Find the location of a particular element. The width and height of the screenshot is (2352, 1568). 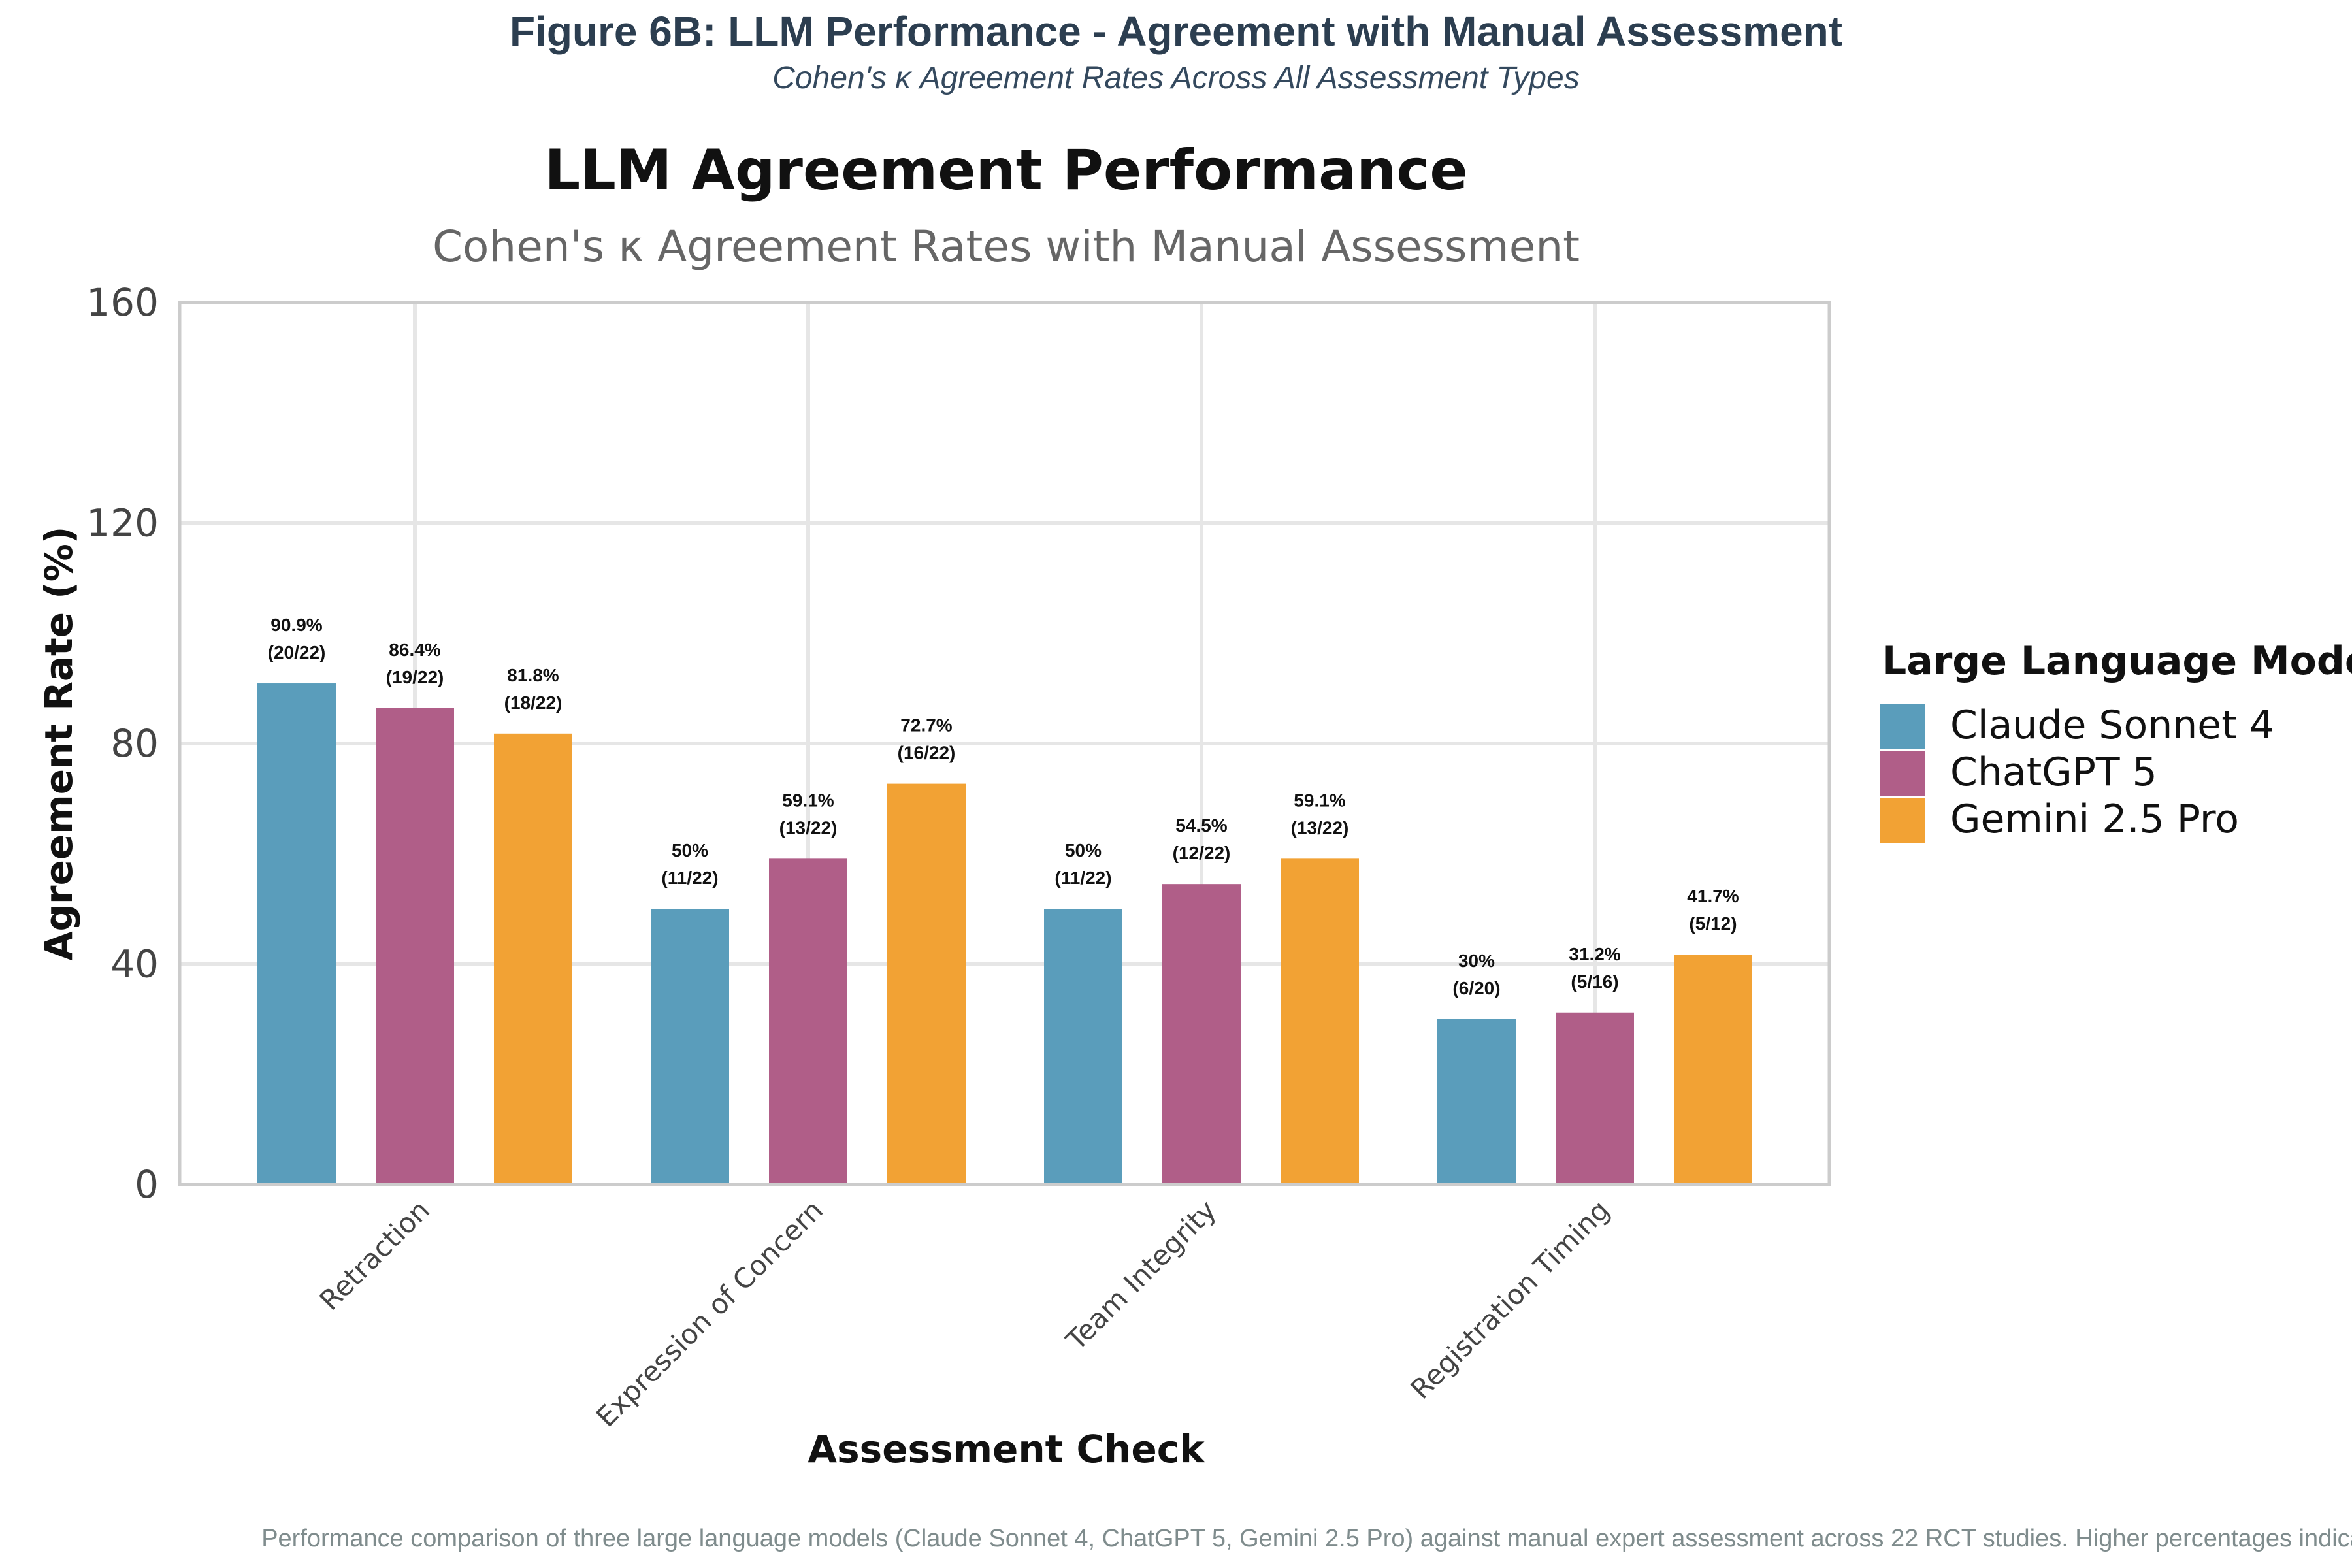

data-label-count: (20/22) is located at coordinates (297, 652).